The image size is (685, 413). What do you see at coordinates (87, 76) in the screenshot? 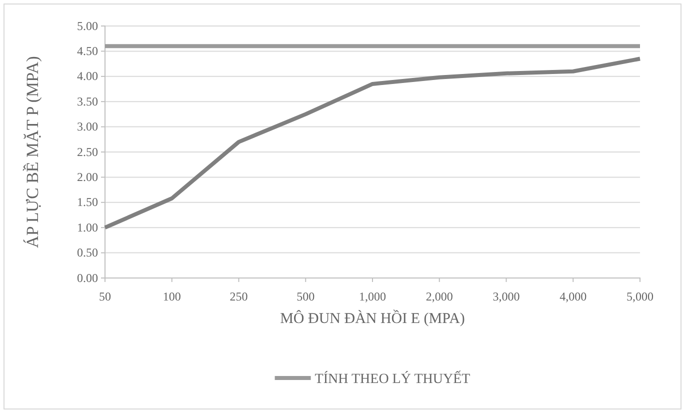
I see `y-tick-label: 4.00` at bounding box center [87, 76].